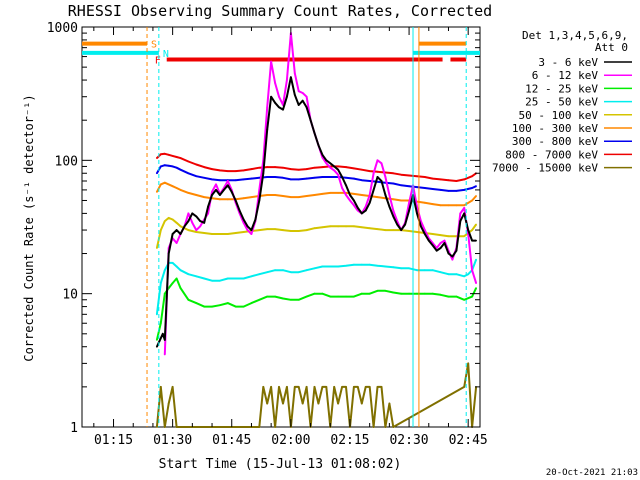 The width and height of the screenshot is (640, 480). Describe the element at coordinates (575, 35) in the screenshot. I see `legend-header: Det 1,3,4,5,6,9,` at that location.